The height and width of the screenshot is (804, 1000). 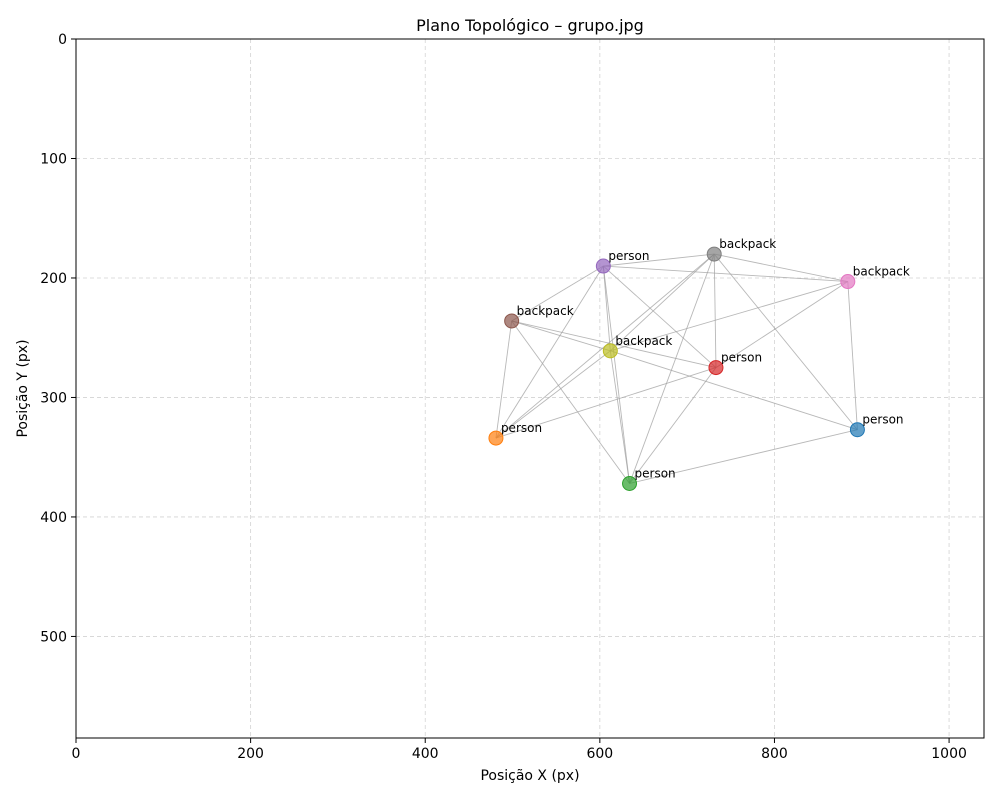 I want to click on x-tick-label: 600, so click(x=599, y=754).